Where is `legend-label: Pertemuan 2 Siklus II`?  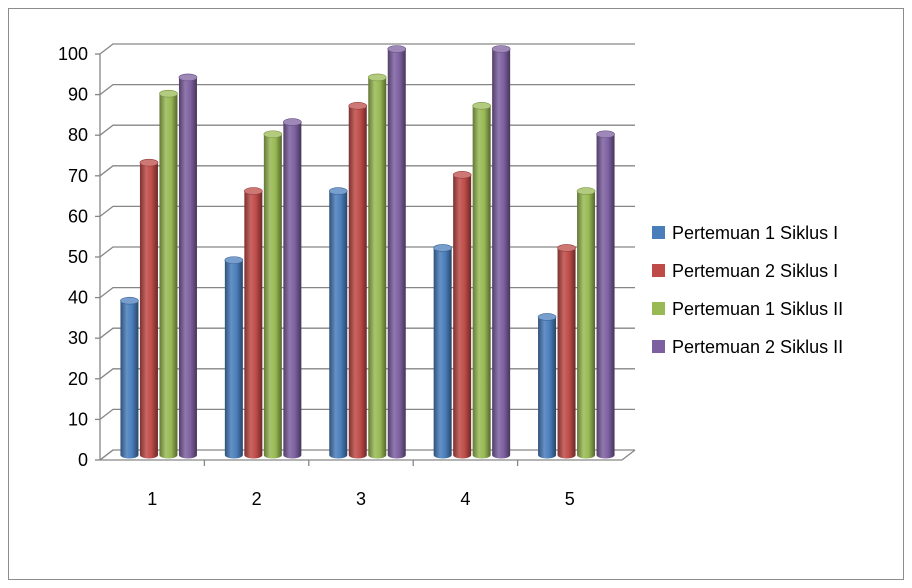 legend-label: Pertemuan 2 Siklus II is located at coordinates (757, 347).